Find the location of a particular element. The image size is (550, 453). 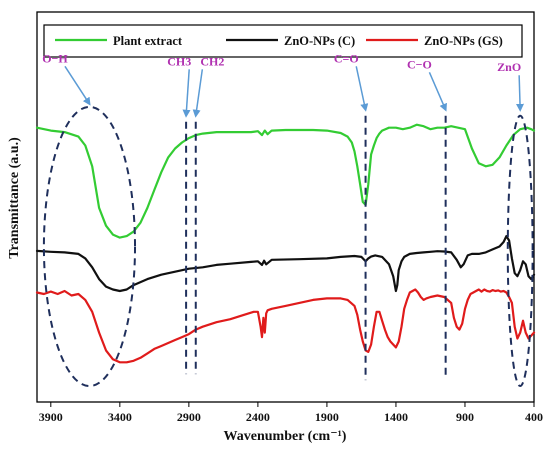

annotation-label-zno: ZnO is located at coordinates (509, 67).